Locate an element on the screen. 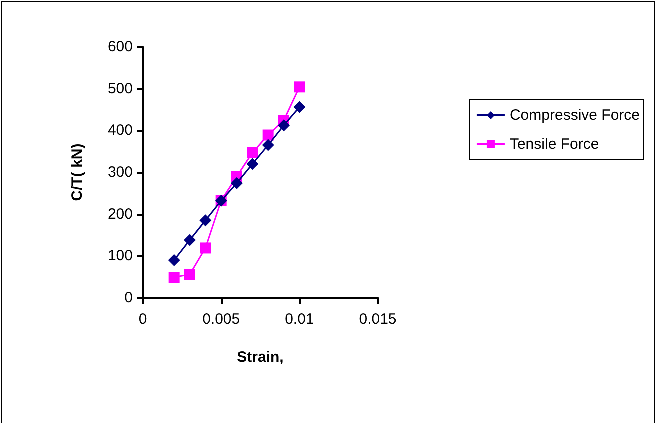 The image size is (656, 425). y-tick-label: 300 is located at coordinates (120, 172).